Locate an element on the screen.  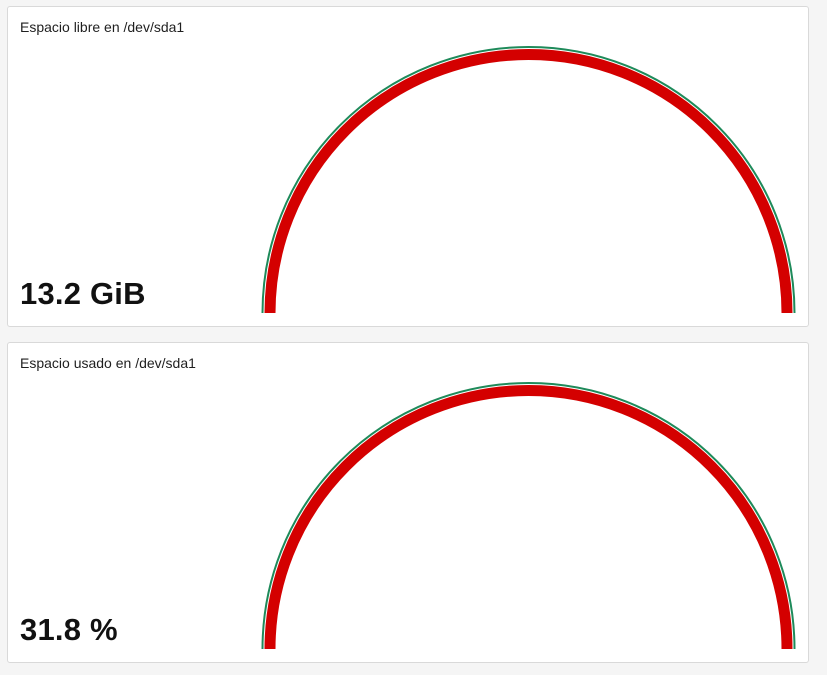
gauge-value: 13.2 GiB is located at coordinates (83, 293).